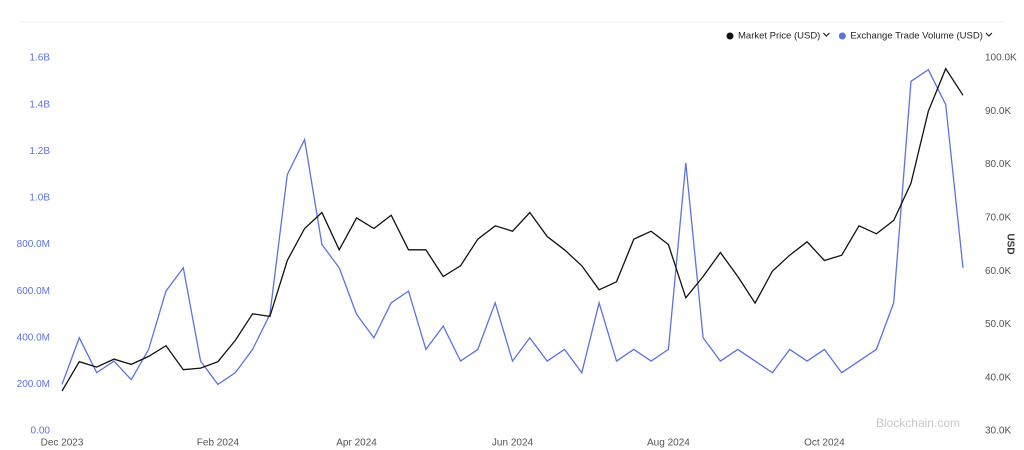 The width and height of the screenshot is (1024, 450). Describe the element at coordinates (1001, 58) in the screenshot. I see `y2-tick-label: 100.0K` at that location.